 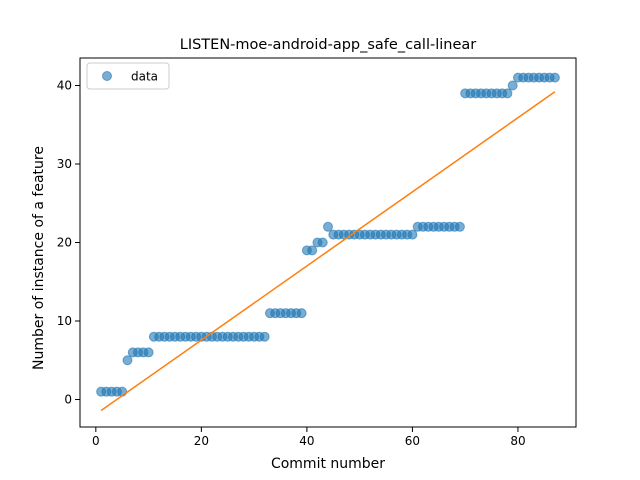 What do you see at coordinates (64, 164) in the screenshot?
I see `y-tick-label: 30` at bounding box center [64, 164].